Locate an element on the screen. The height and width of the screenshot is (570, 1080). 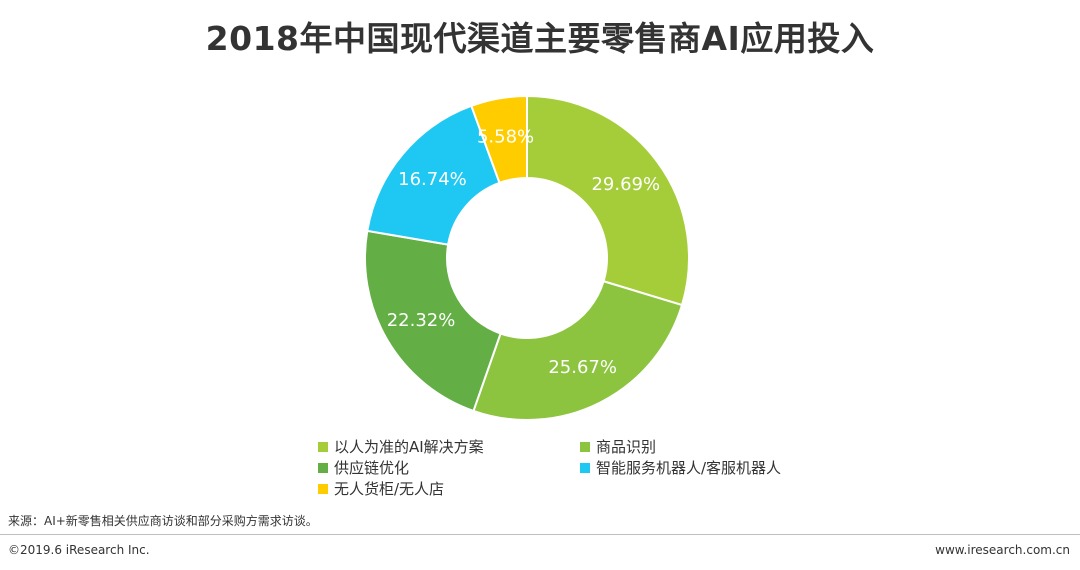
legend-label: 智能服务机器人/客服机器人 is located at coordinates (689, 468).